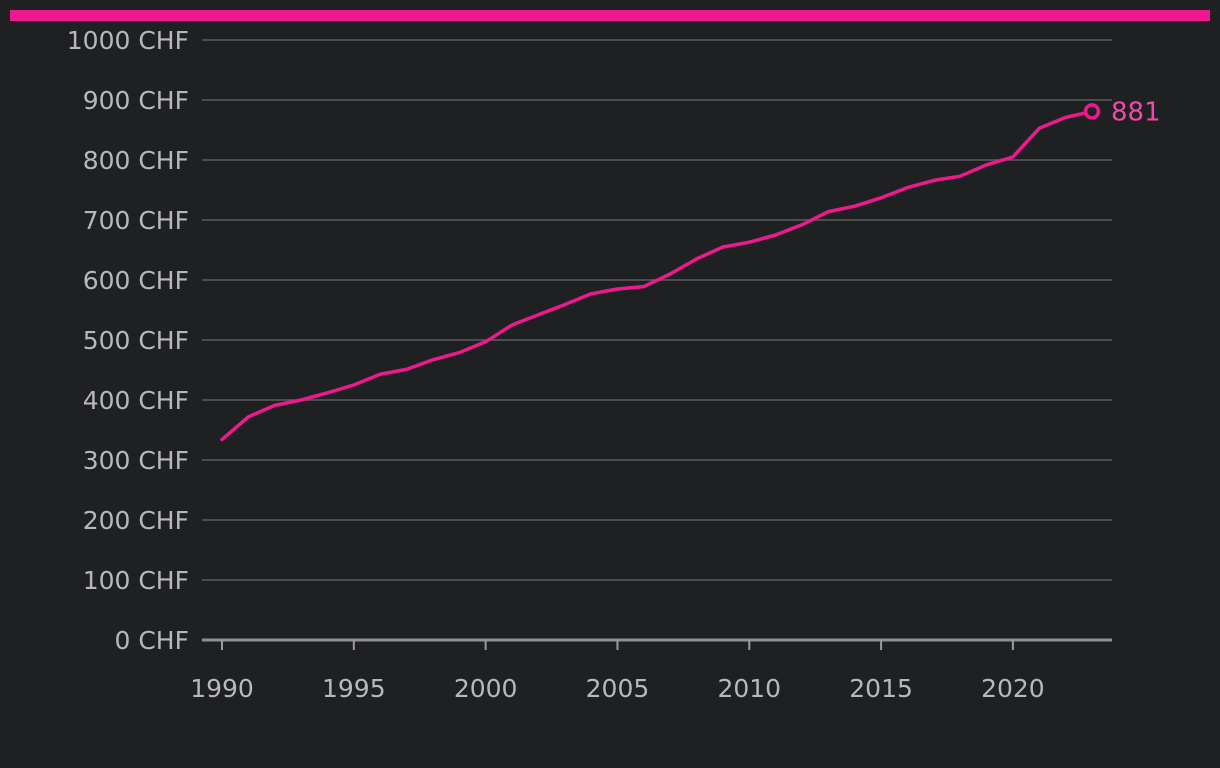 This screenshot has height=768, width=1220. I want to click on end-point-marker, so click(1092, 111).